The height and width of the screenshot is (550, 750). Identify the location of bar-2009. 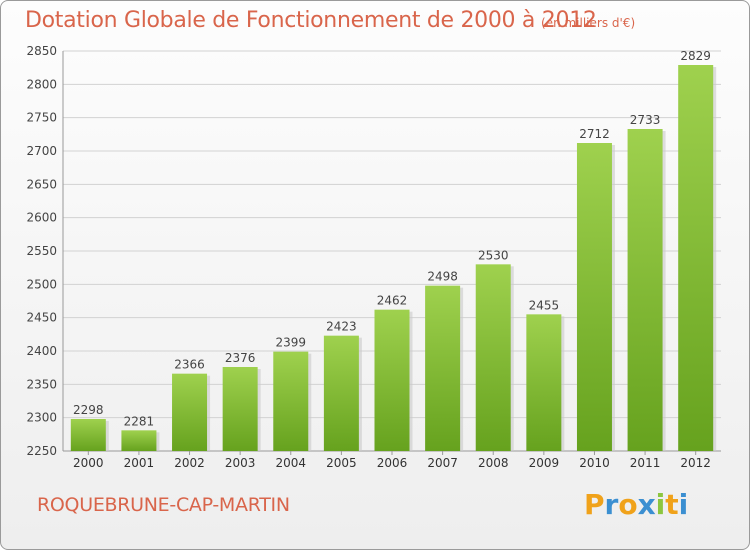
(544, 382).